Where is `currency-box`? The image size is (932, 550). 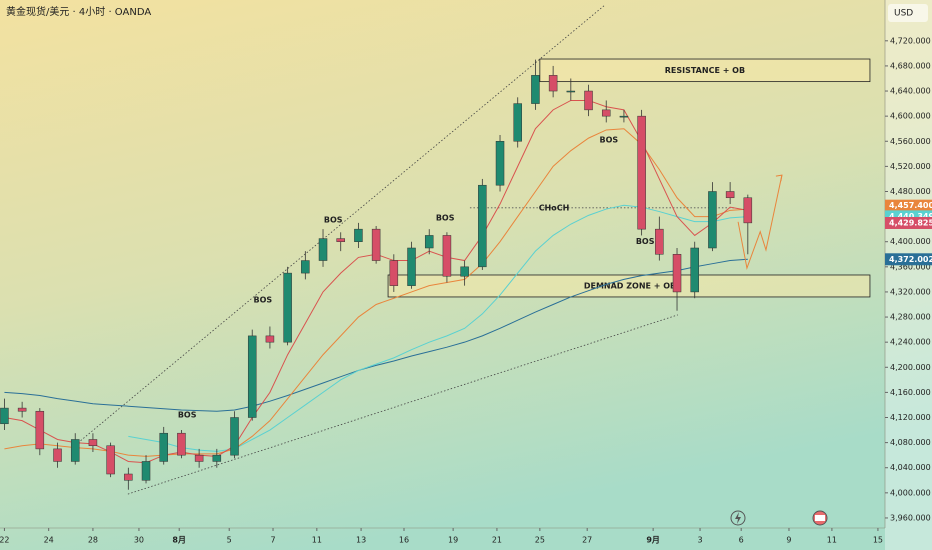
currency-box is located at coordinates (908, 13).